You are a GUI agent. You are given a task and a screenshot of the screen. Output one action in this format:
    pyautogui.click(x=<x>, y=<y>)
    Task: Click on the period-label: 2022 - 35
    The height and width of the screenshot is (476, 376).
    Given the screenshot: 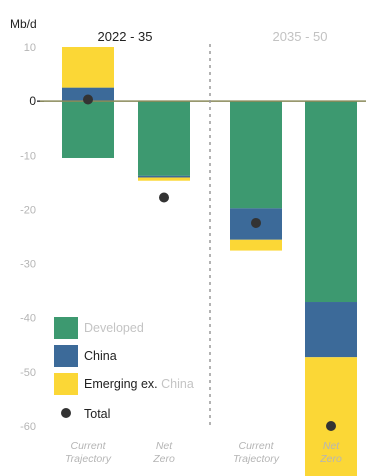 What is the action you would take?
    pyautogui.click(x=125, y=36)
    